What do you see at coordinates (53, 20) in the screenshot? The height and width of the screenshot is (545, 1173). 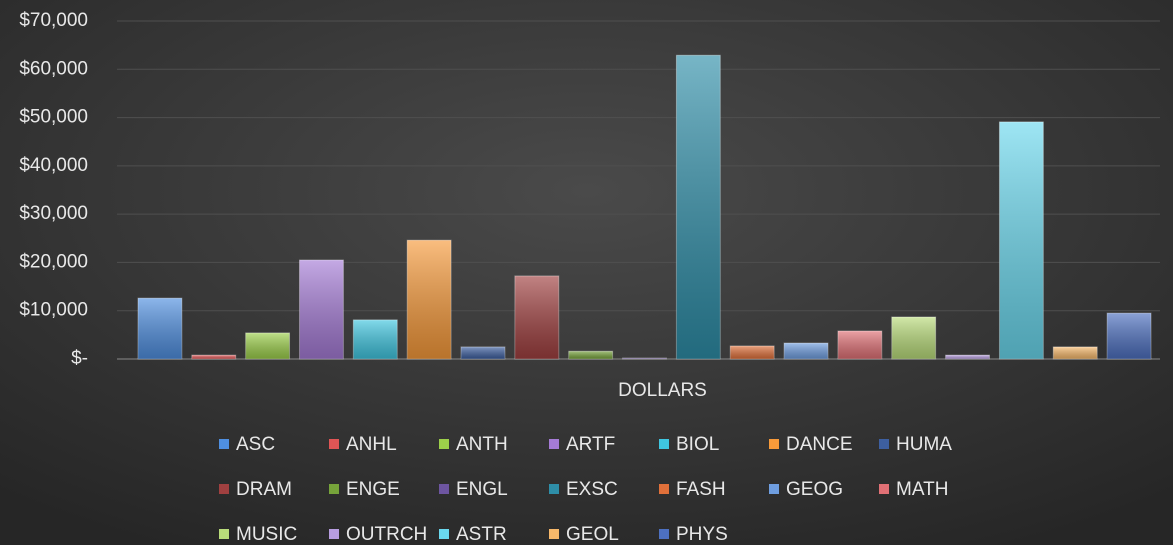 I see `y-tick-label: $70,000` at bounding box center [53, 20].